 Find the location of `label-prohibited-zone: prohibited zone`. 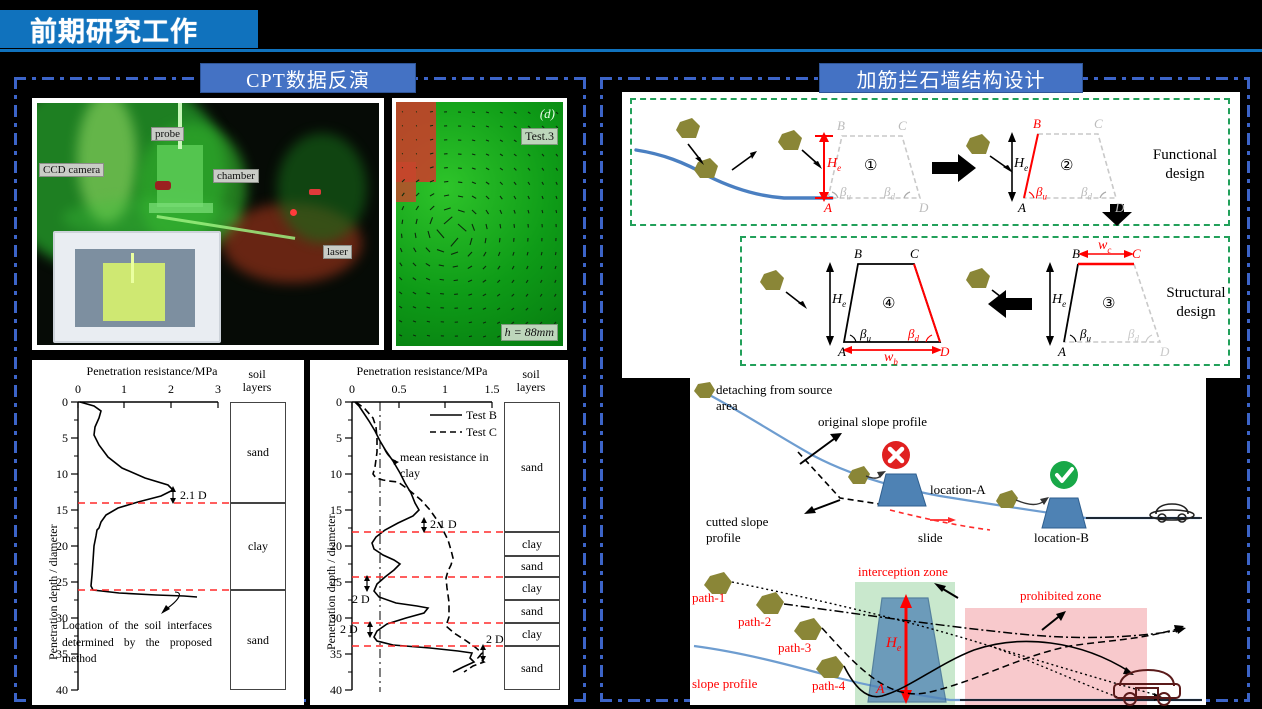

label-prohibited-zone: prohibited zone is located at coordinates (1061, 595).